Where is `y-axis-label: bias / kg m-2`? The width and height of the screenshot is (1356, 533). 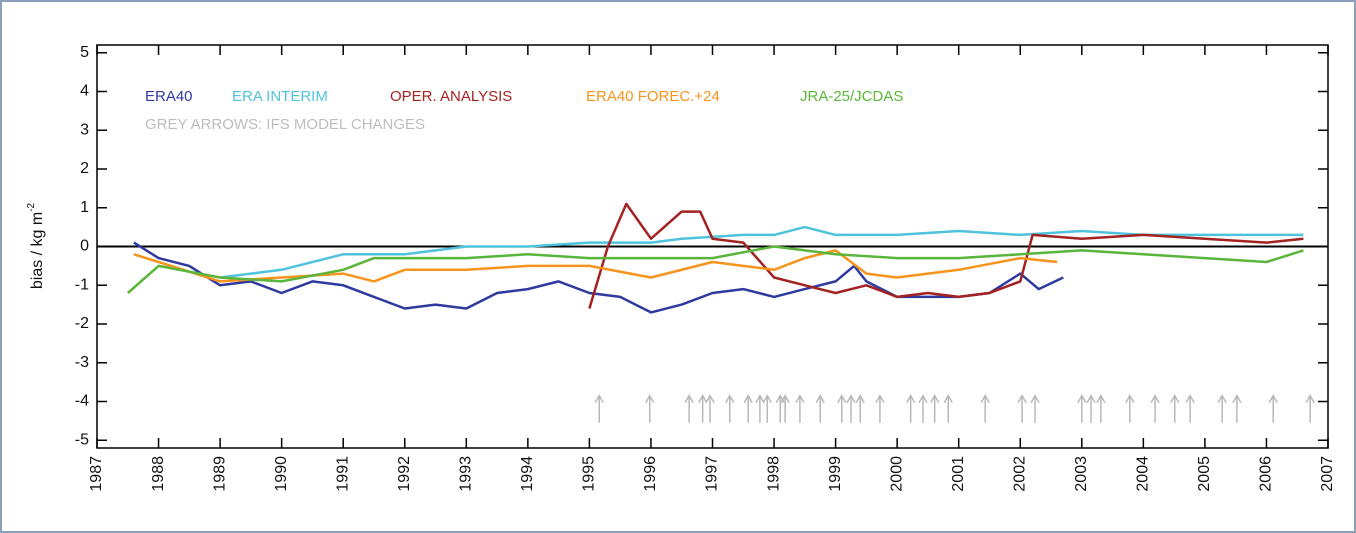
y-axis-label: bias / kg m-2 is located at coordinates (36, 245).